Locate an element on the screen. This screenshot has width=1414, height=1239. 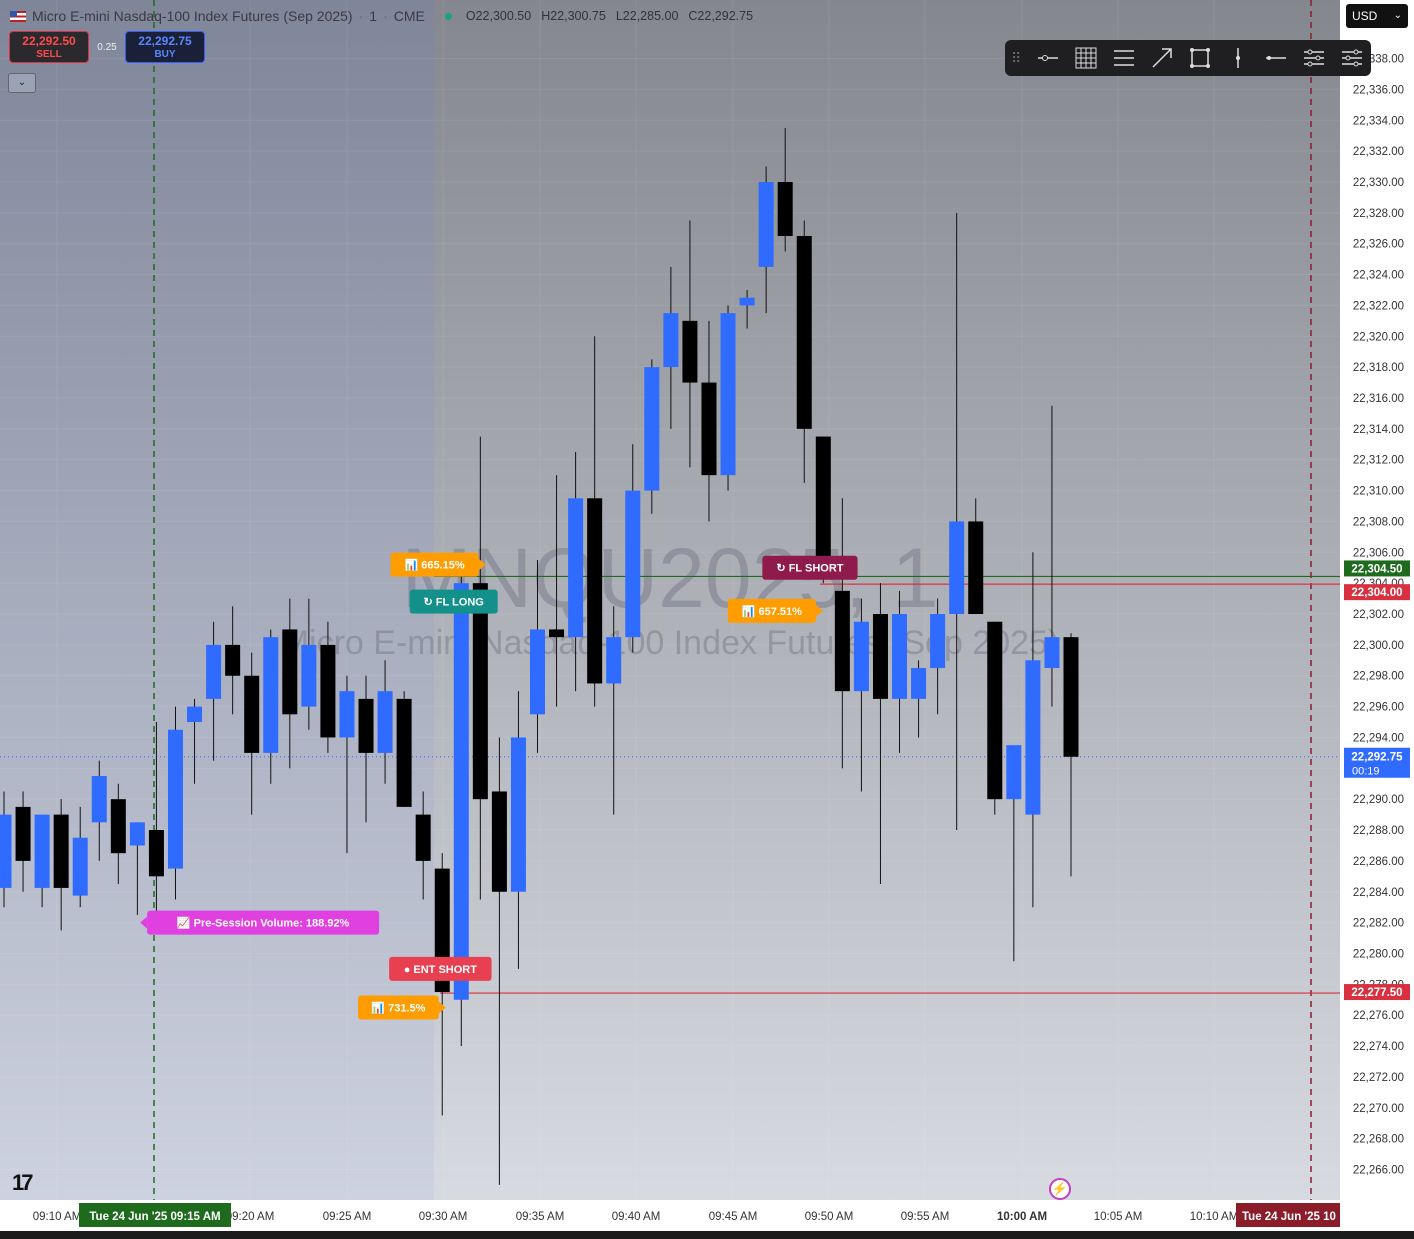
price-tick-label: 22,280.00 is located at coordinates (1378, 954).